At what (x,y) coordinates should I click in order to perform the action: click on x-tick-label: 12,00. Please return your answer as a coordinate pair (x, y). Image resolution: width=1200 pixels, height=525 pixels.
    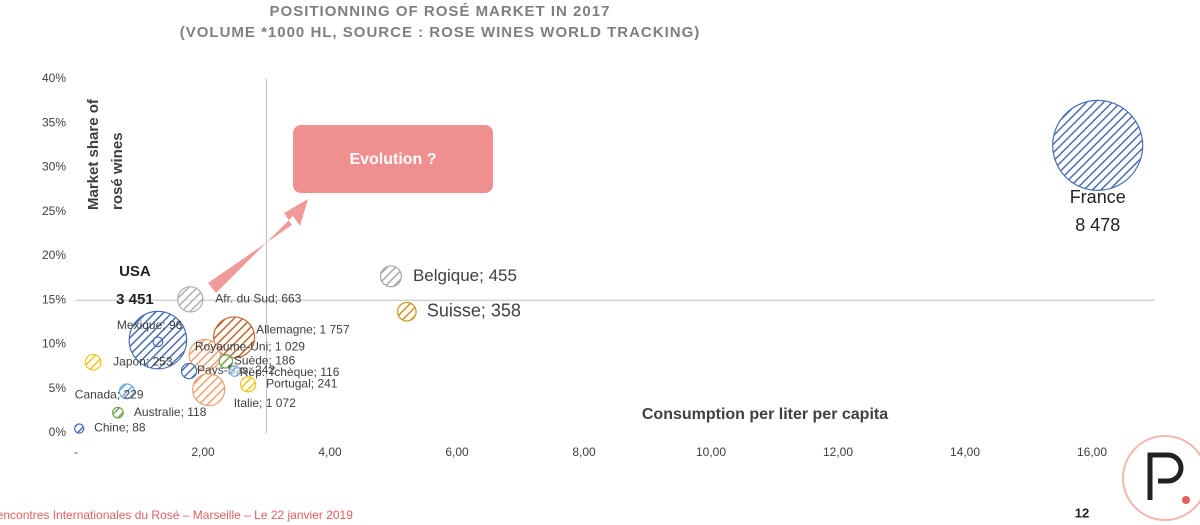
    Looking at the image, I should click on (838, 452).